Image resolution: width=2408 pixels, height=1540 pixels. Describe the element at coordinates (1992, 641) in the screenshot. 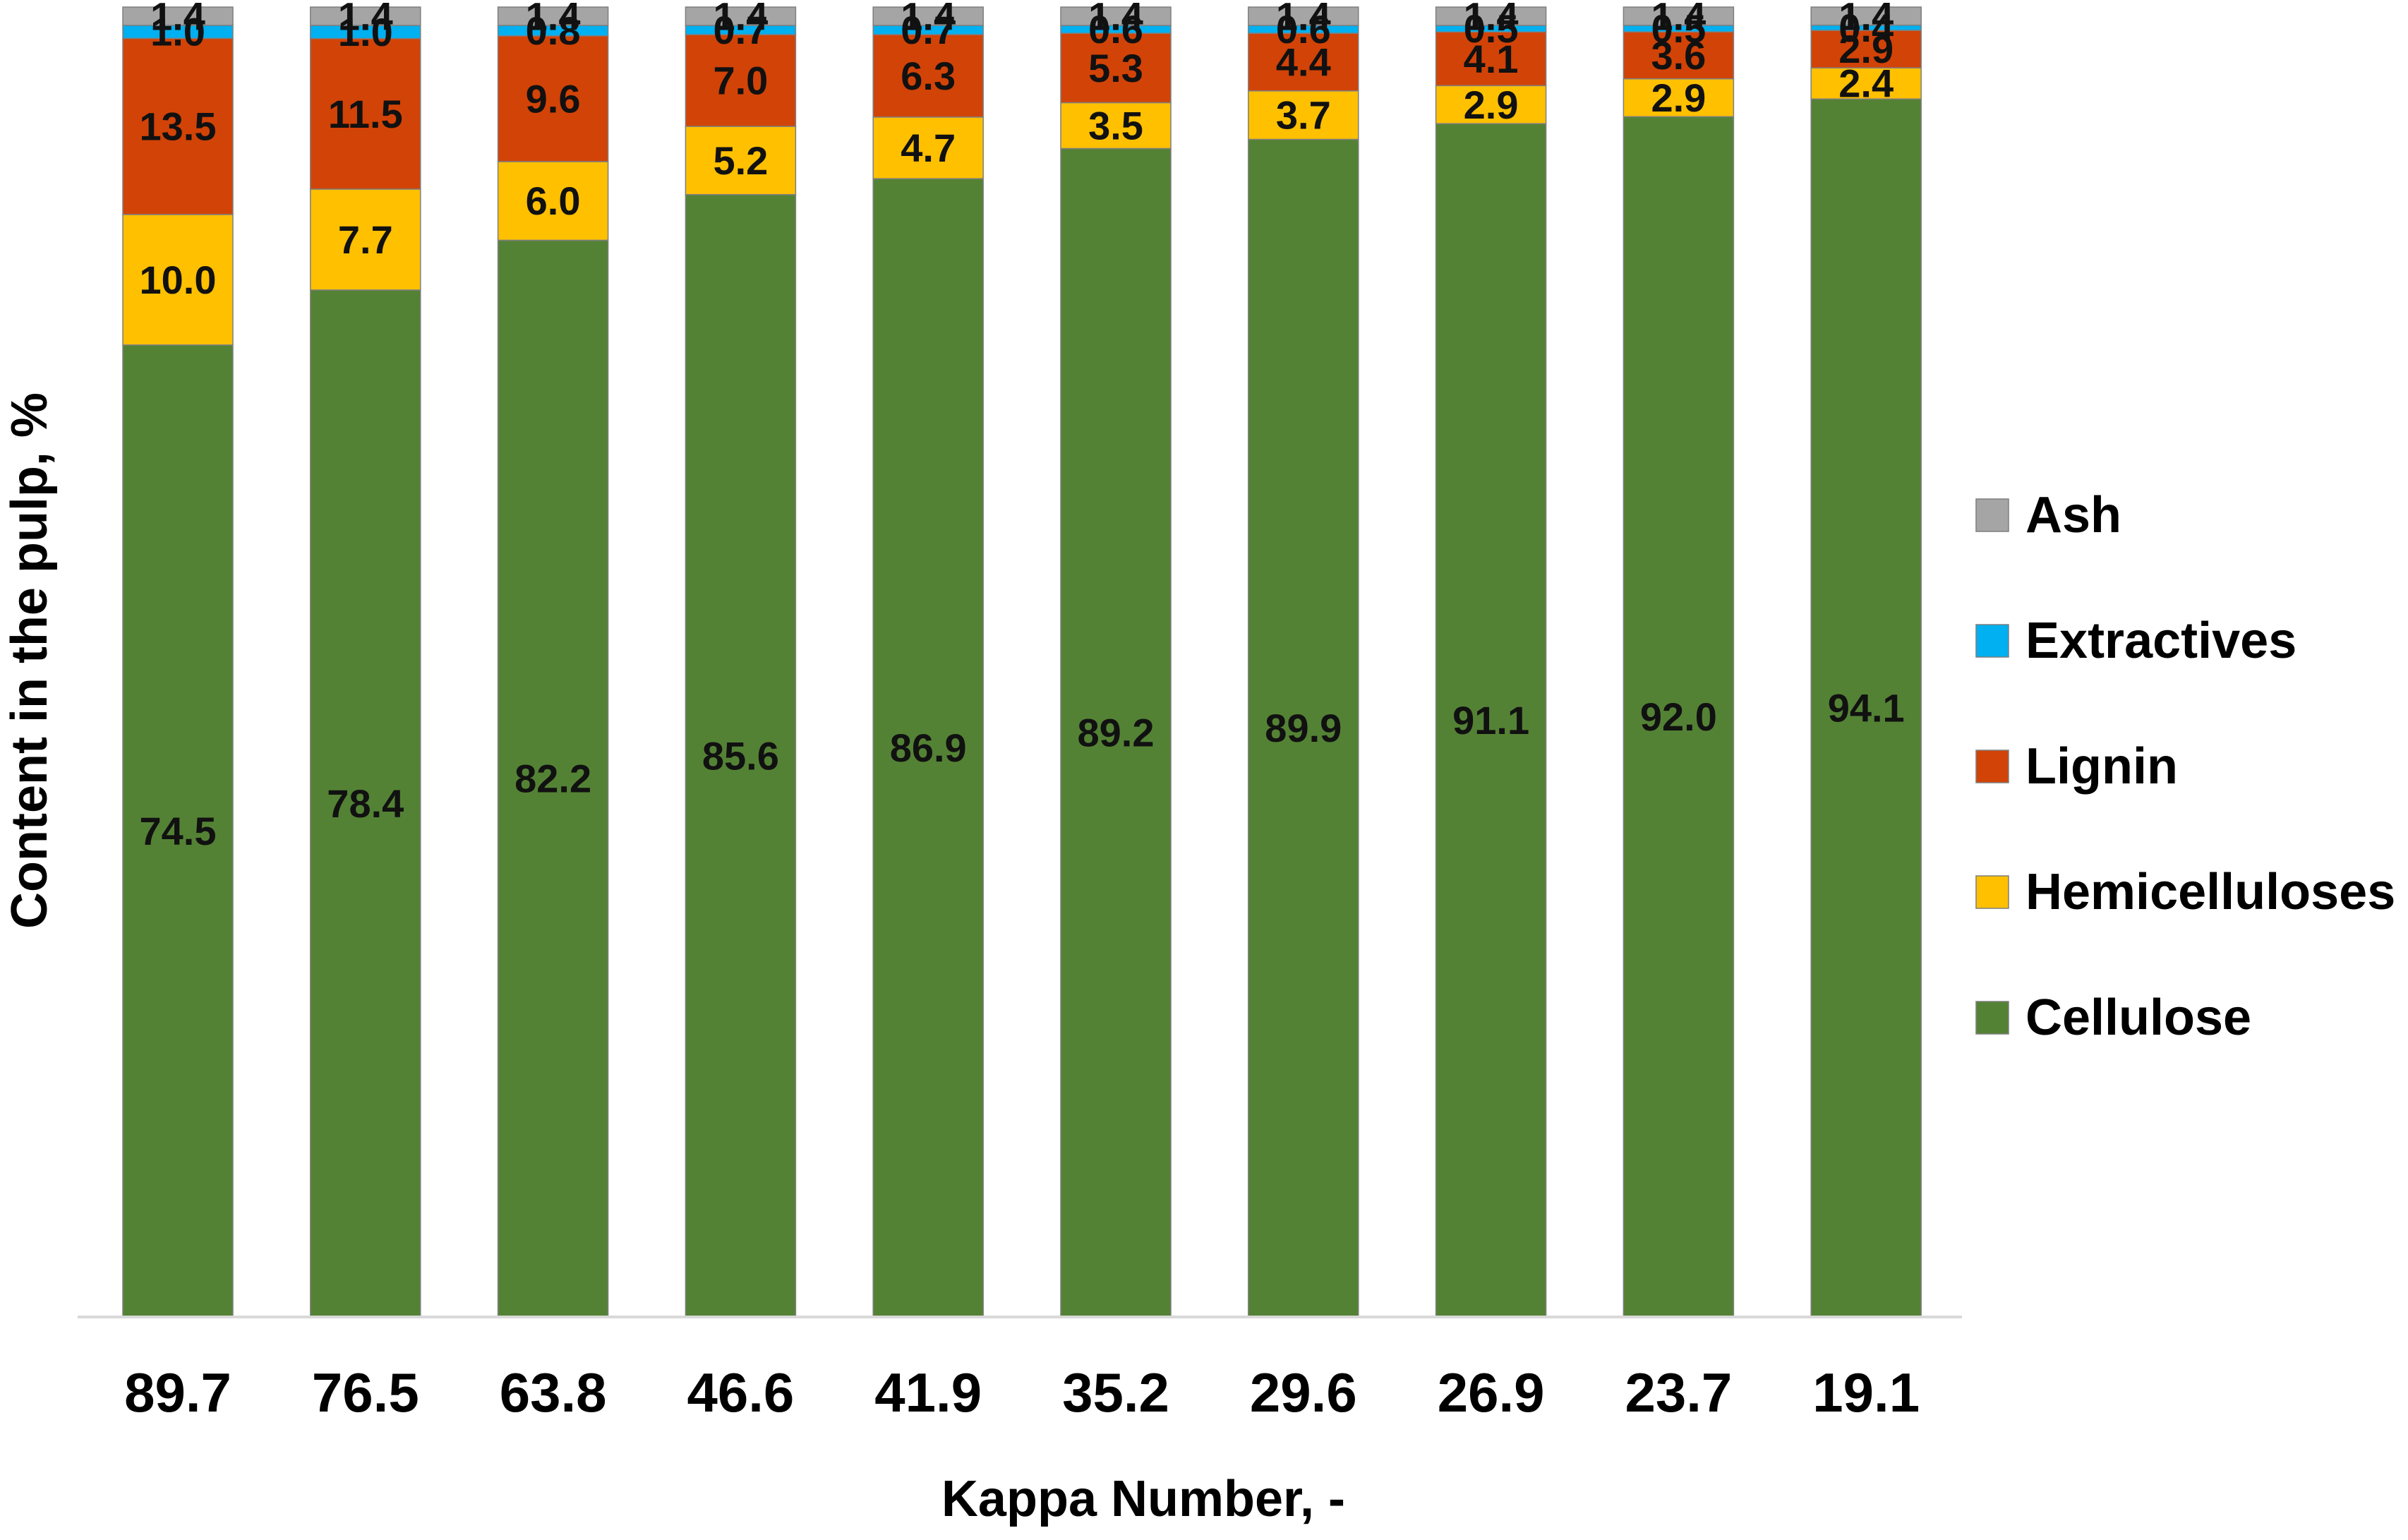

I see `legend-swatch-extractives` at that location.